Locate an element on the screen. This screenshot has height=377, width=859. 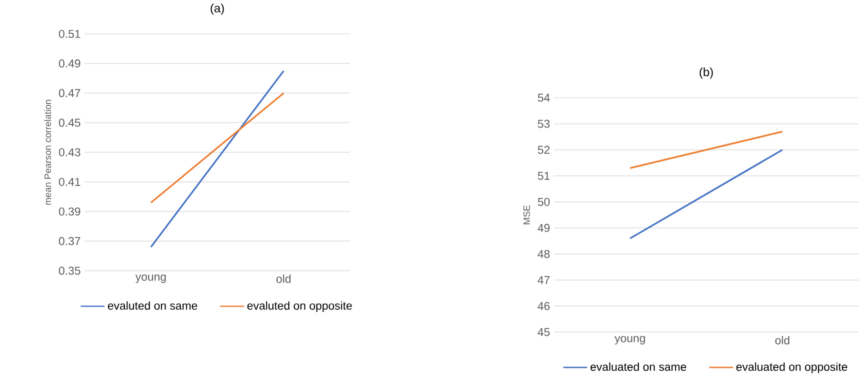
y-tick-label: 48 is located at coordinates (544, 254).